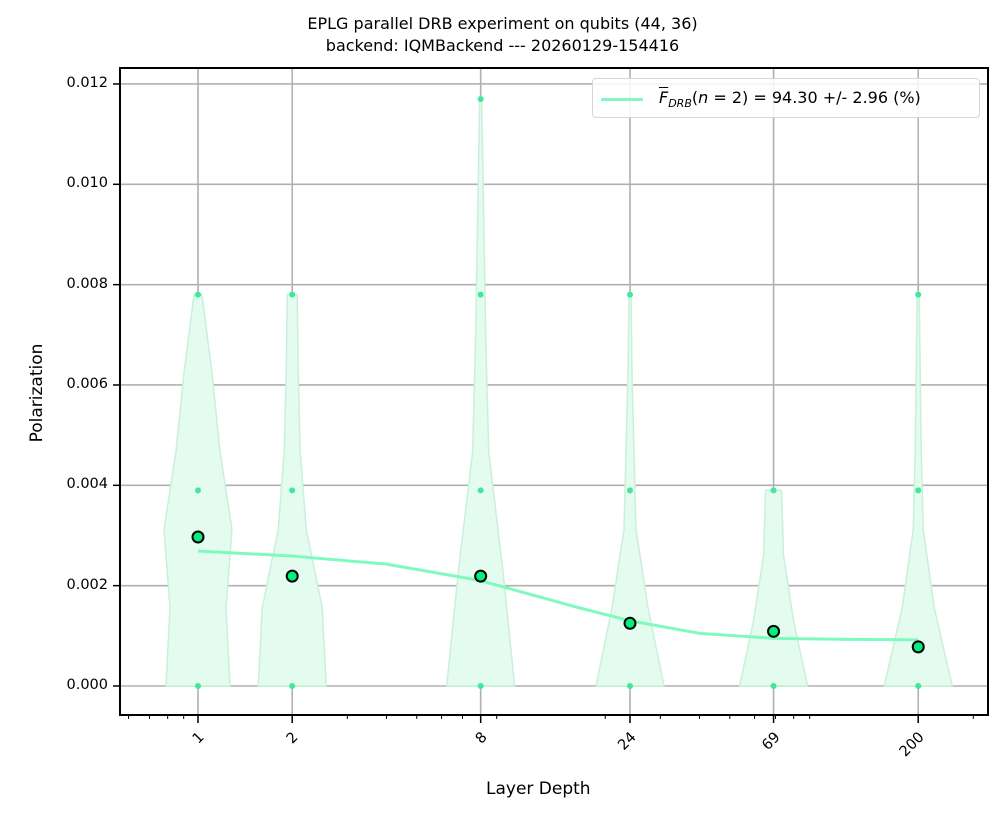 The image size is (1005, 819). I want to click on y-tick-label: 0.012, so click(87, 82).